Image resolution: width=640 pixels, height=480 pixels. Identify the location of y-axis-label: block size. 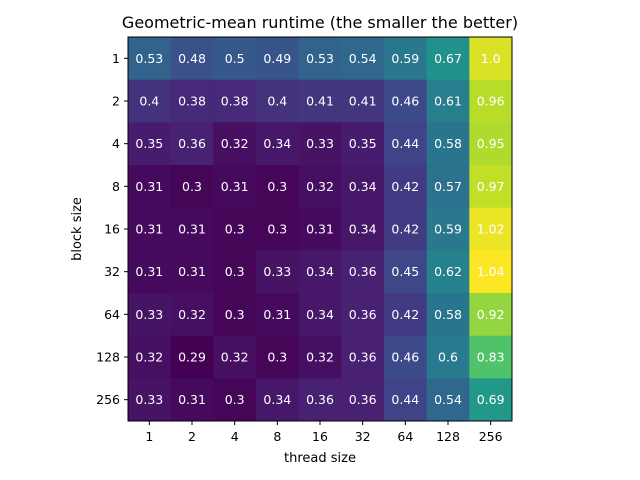
(77, 229).